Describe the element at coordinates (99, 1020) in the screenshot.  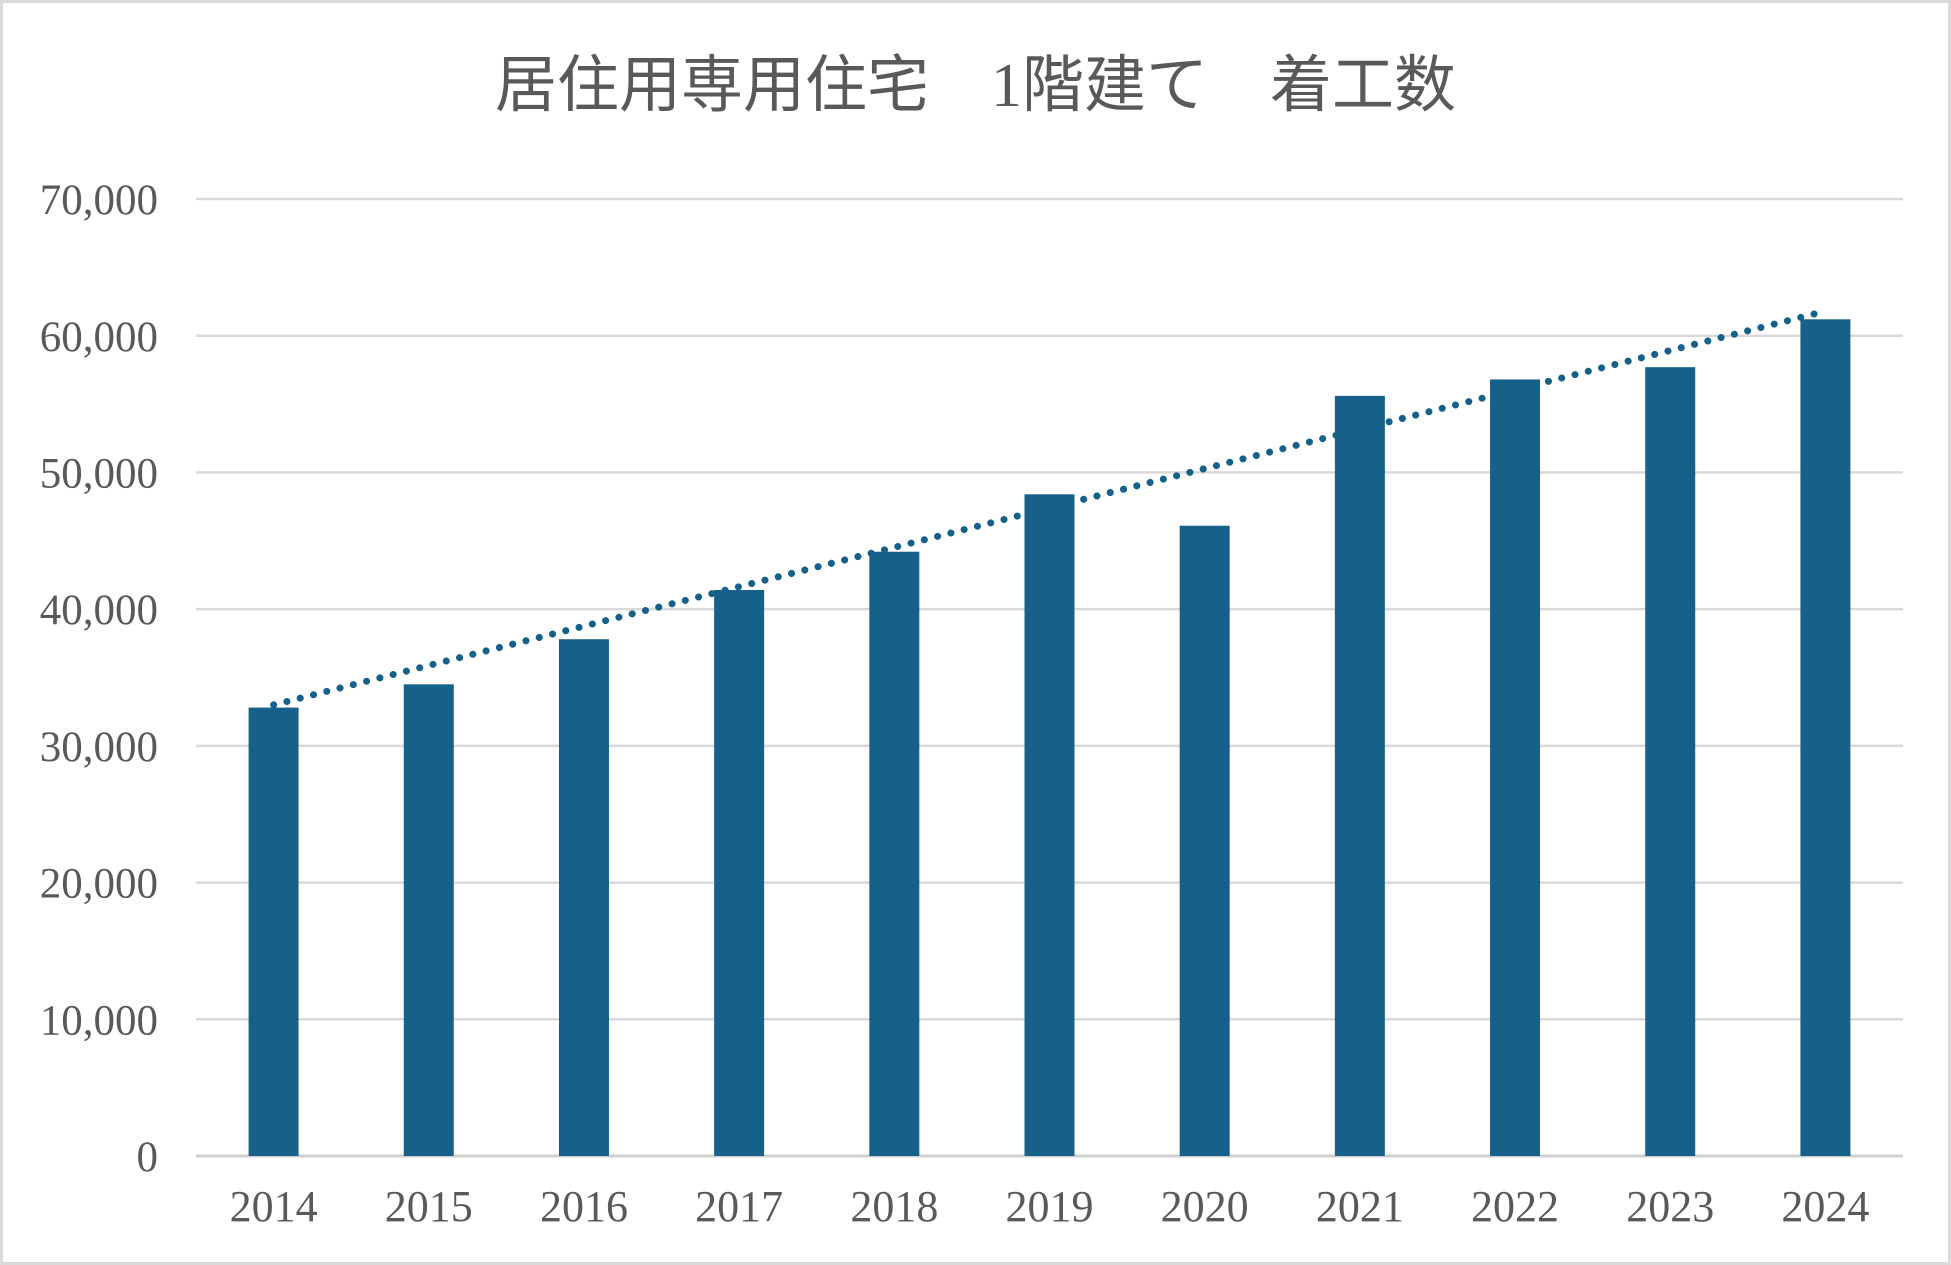
I see `y-axis-tick-label: 10,000` at that location.